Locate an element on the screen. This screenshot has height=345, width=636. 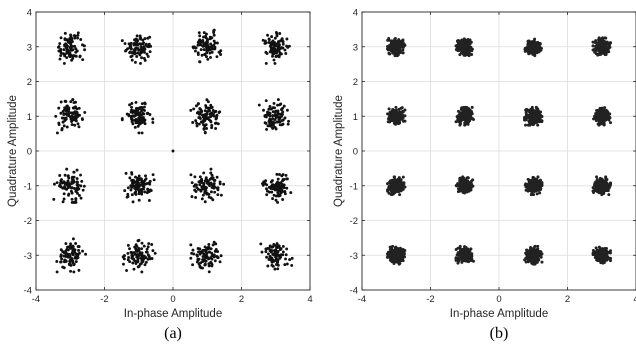
y-tick-label: -1 is located at coordinates (28, 186).